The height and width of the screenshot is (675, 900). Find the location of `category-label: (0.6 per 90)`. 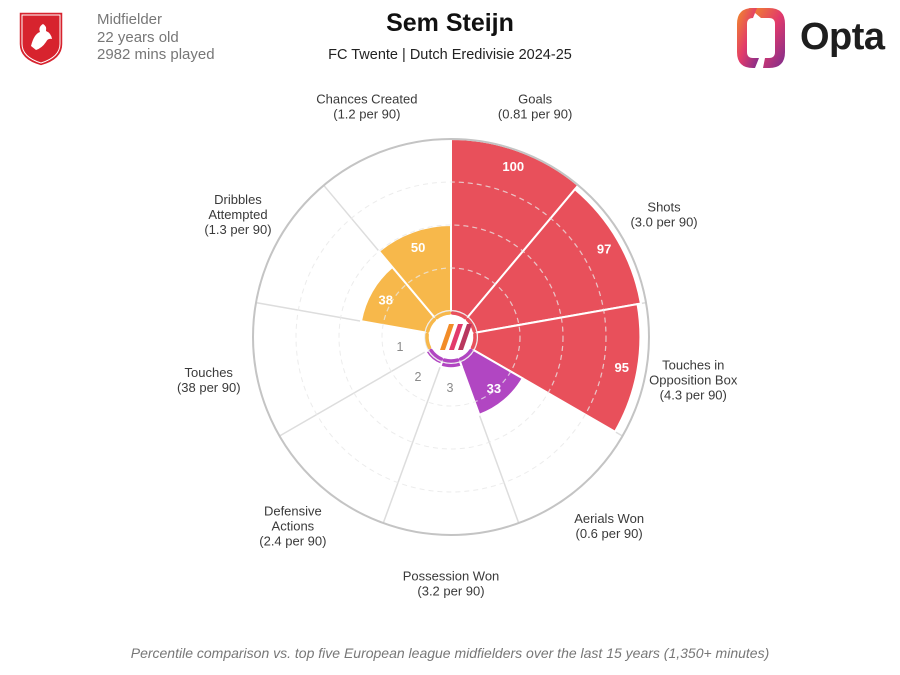

category-label: (0.6 per 90) is located at coordinates (609, 533).